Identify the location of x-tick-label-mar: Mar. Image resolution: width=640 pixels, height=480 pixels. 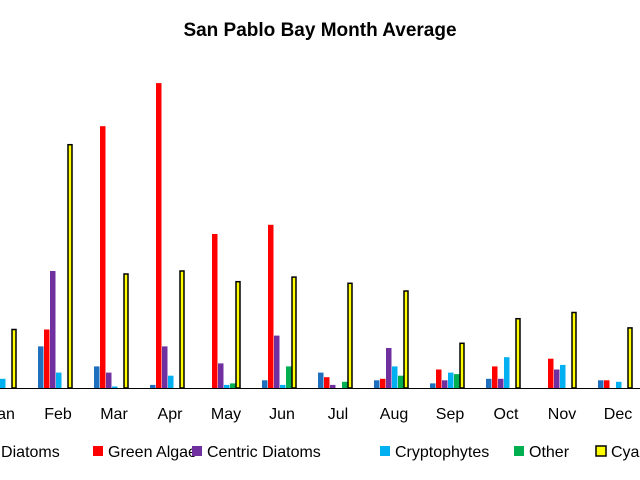
(114, 414).